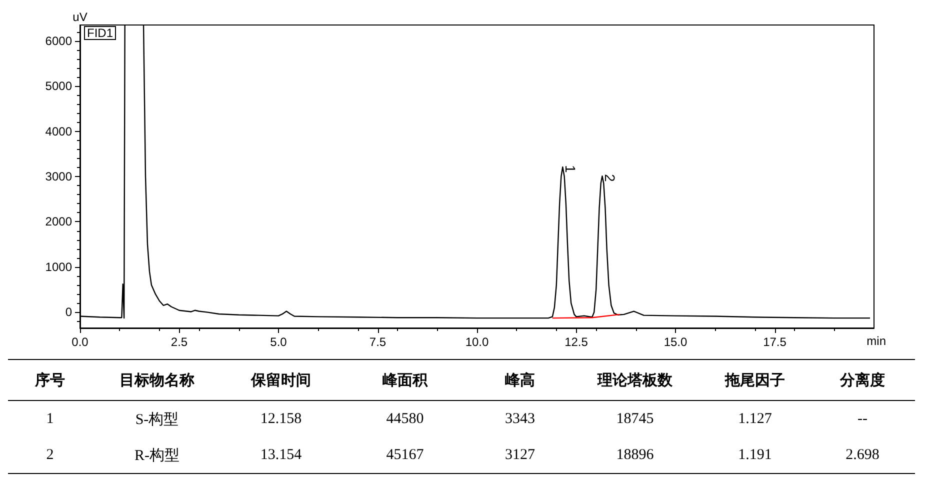 This screenshot has height=484, width=927. Describe the element at coordinates (157, 420) in the screenshot. I see `text: S-构型` at that location.